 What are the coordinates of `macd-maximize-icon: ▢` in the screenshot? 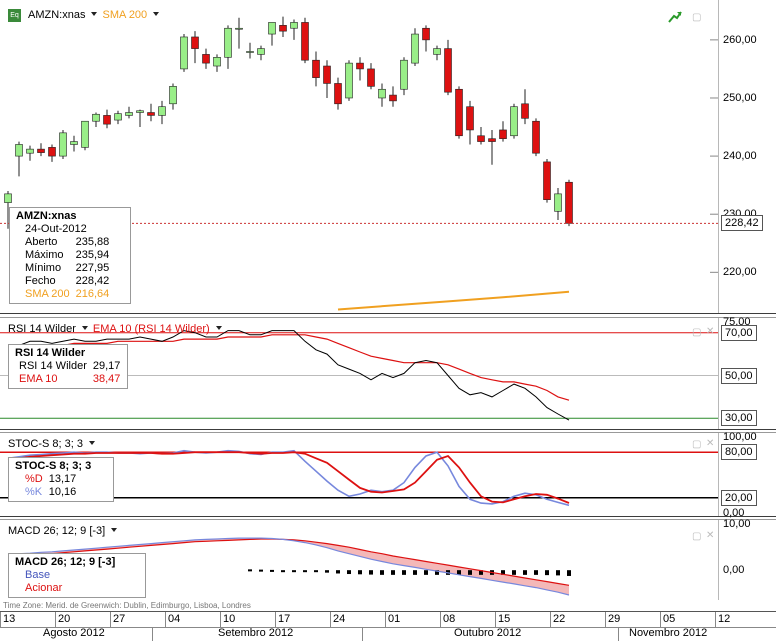 It's located at (697, 536).